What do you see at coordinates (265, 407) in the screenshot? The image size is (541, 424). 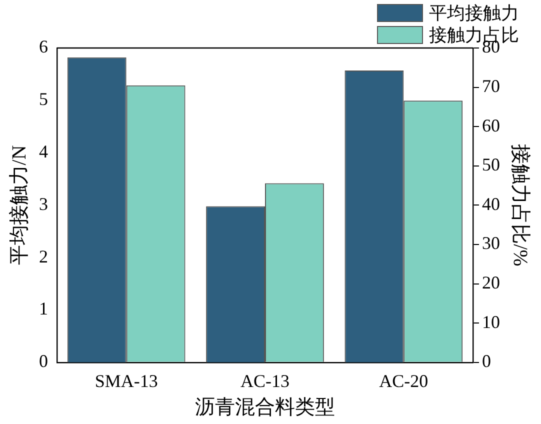 I see `x-axis-title: 沥青混合料类型` at bounding box center [265, 407].